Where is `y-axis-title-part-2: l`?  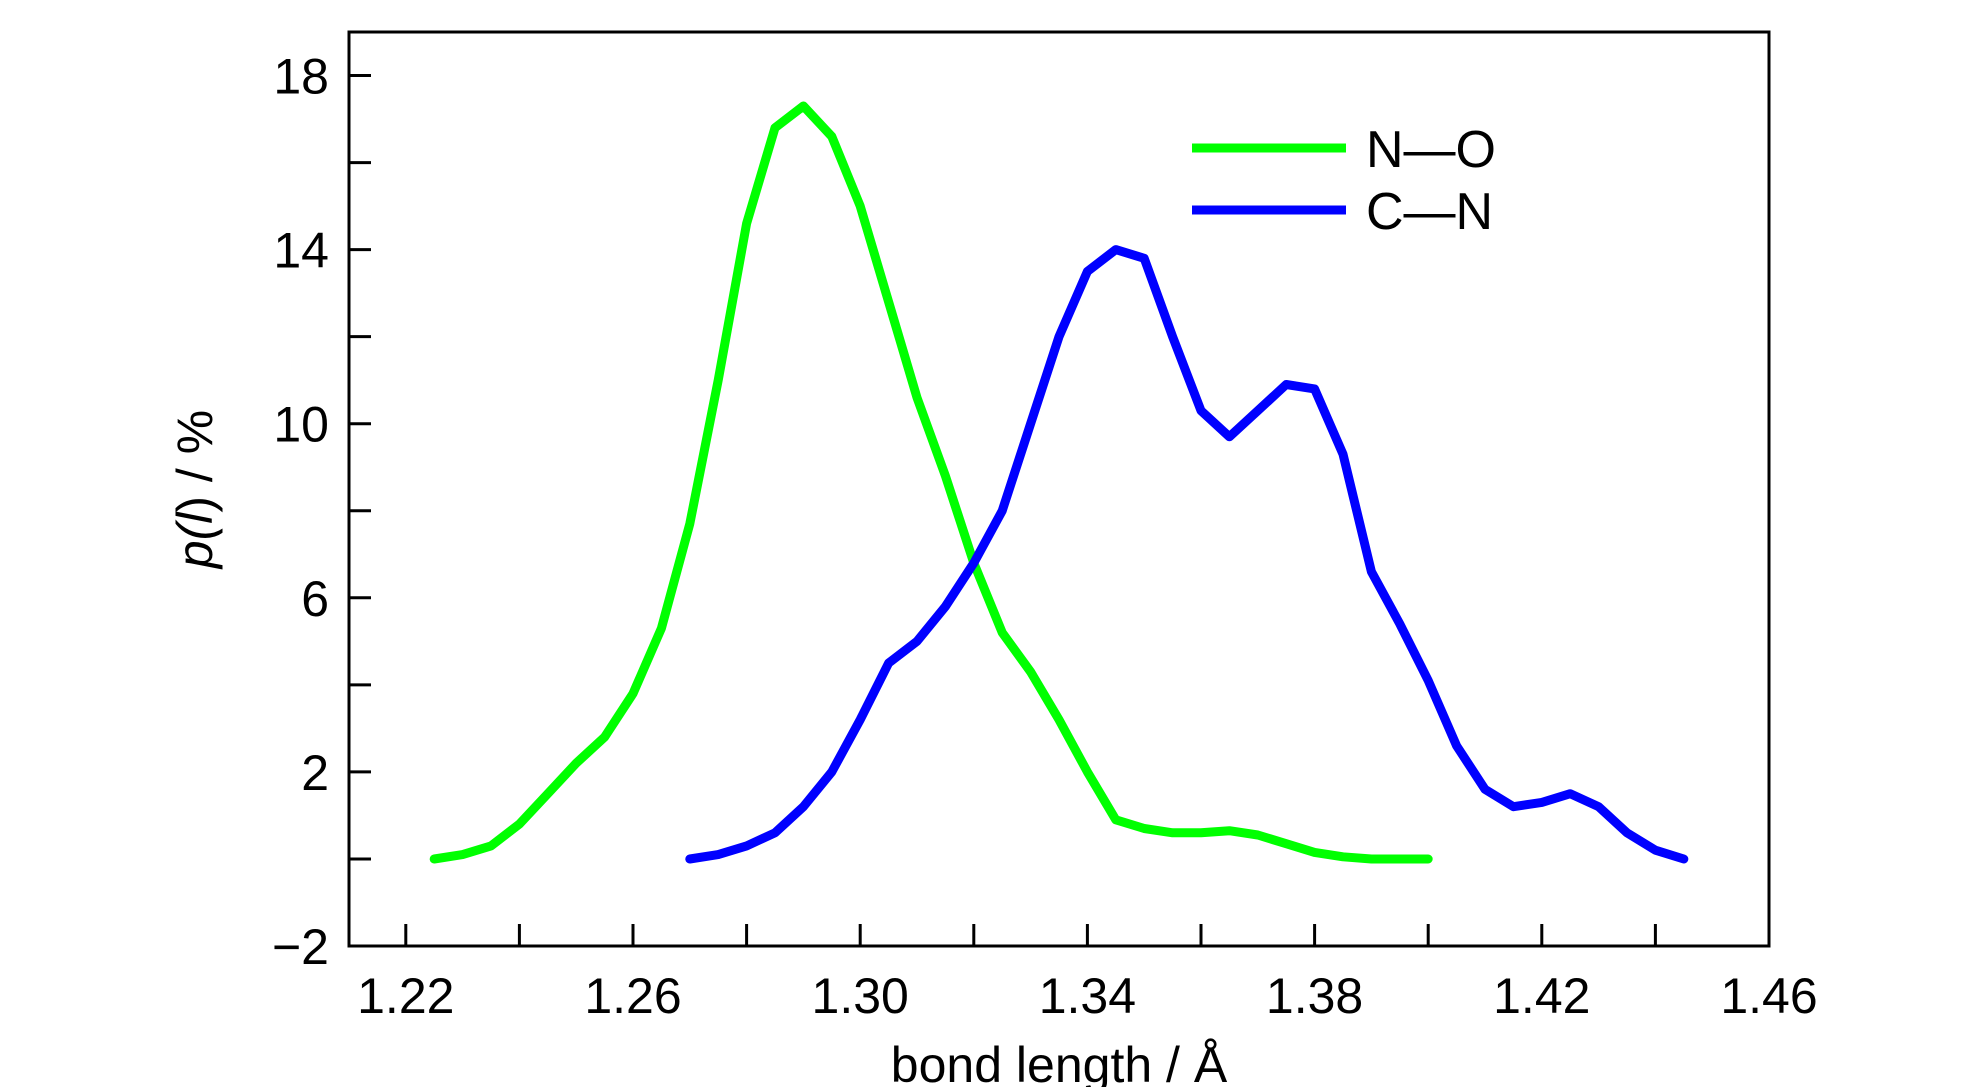
y-axis-title-part-2: l is located at coordinates (195, 517).